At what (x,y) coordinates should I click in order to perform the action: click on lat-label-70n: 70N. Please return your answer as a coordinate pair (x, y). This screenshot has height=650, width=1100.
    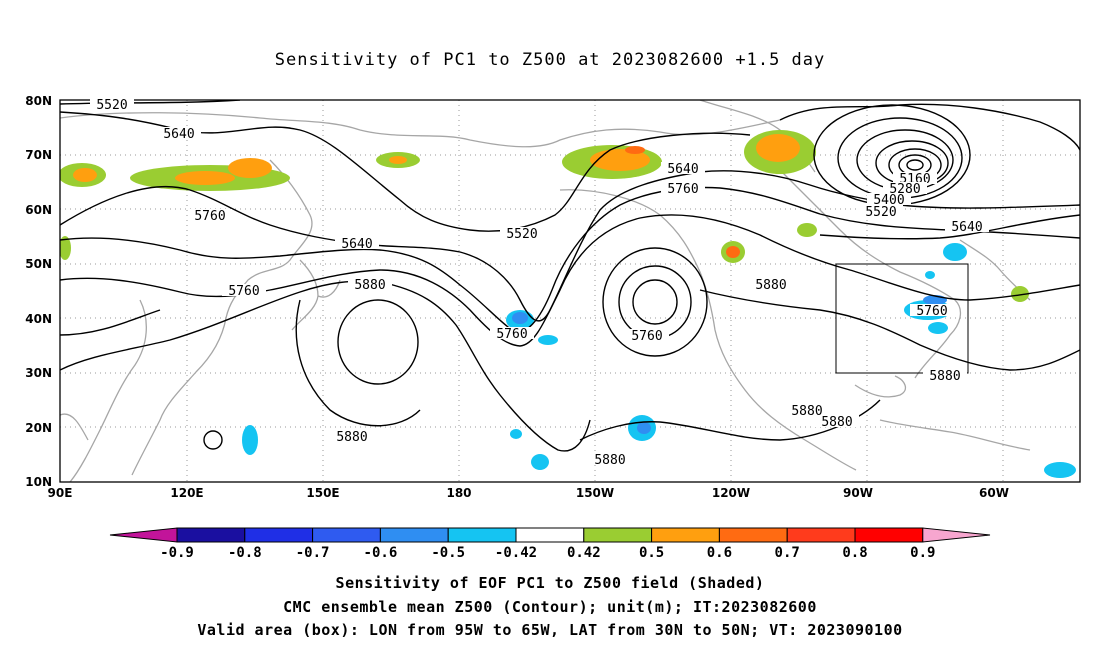
    Looking at the image, I should click on (38, 155).